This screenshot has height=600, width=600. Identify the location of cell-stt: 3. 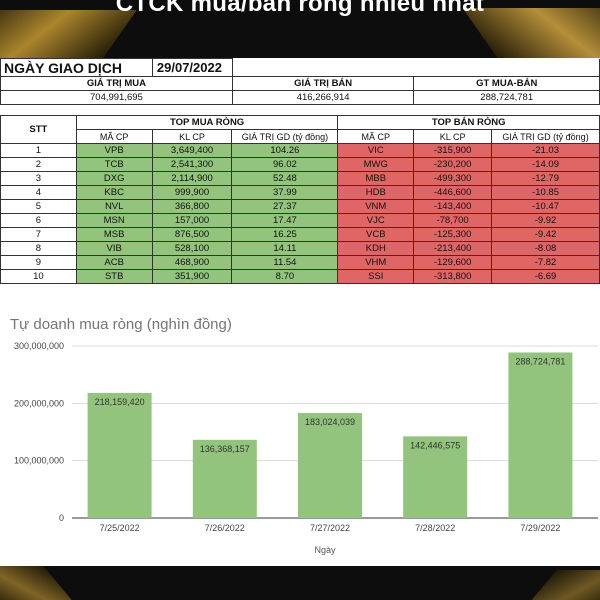
(38, 178).